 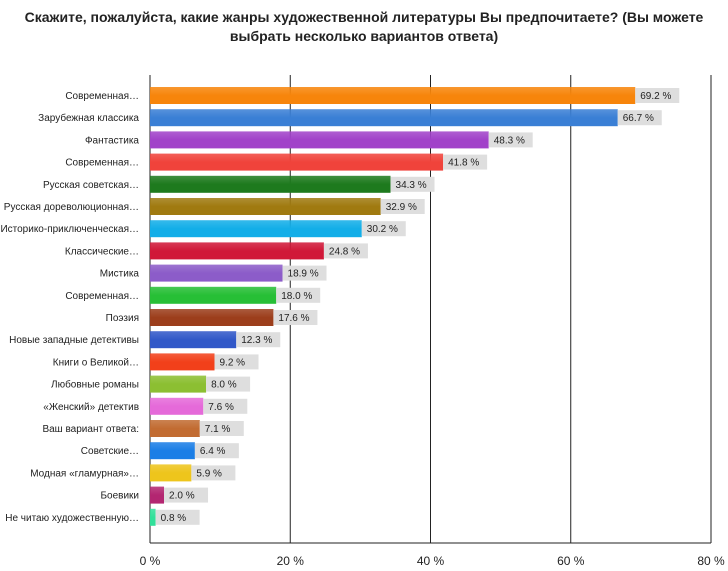 I want to click on value-label: 17.6 %, so click(x=293, y=318).